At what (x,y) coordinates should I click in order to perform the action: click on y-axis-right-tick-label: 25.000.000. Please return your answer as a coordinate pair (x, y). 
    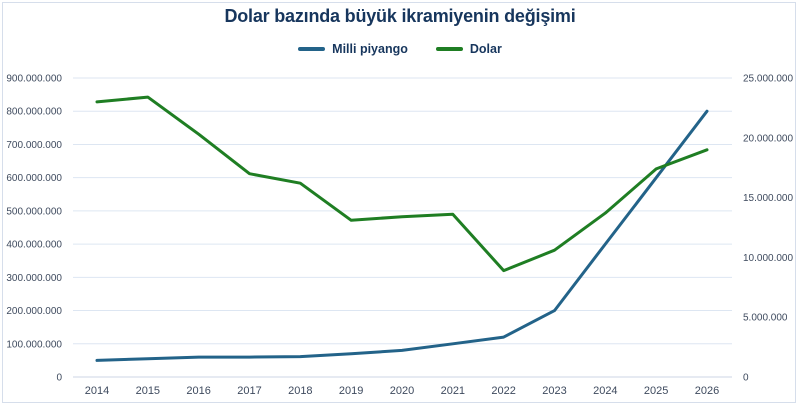
    Looking at the image, I should click on (768, 79).